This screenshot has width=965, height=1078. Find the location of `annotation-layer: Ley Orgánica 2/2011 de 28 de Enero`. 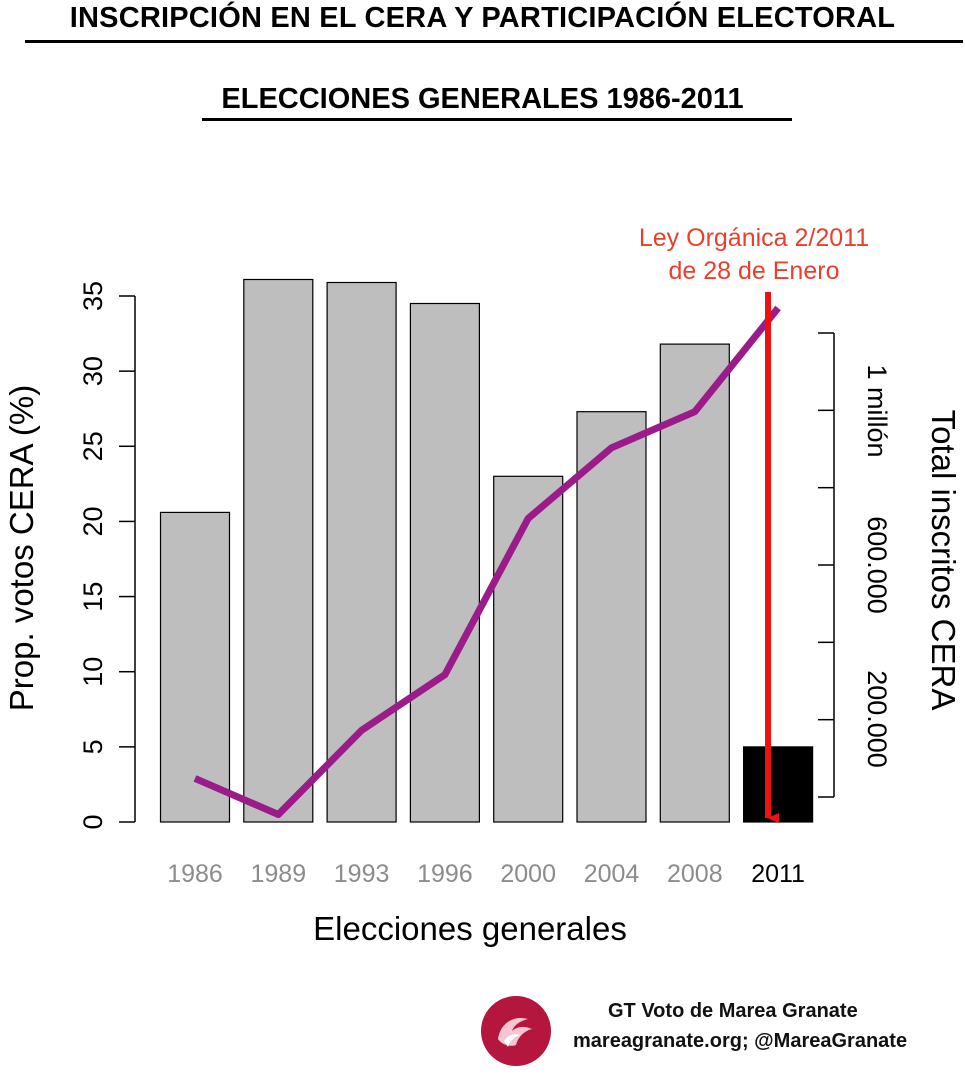

annotation-layer: Ley Orgánica 2/2011 de 28 de Enero is located at coordinates (754, 523).